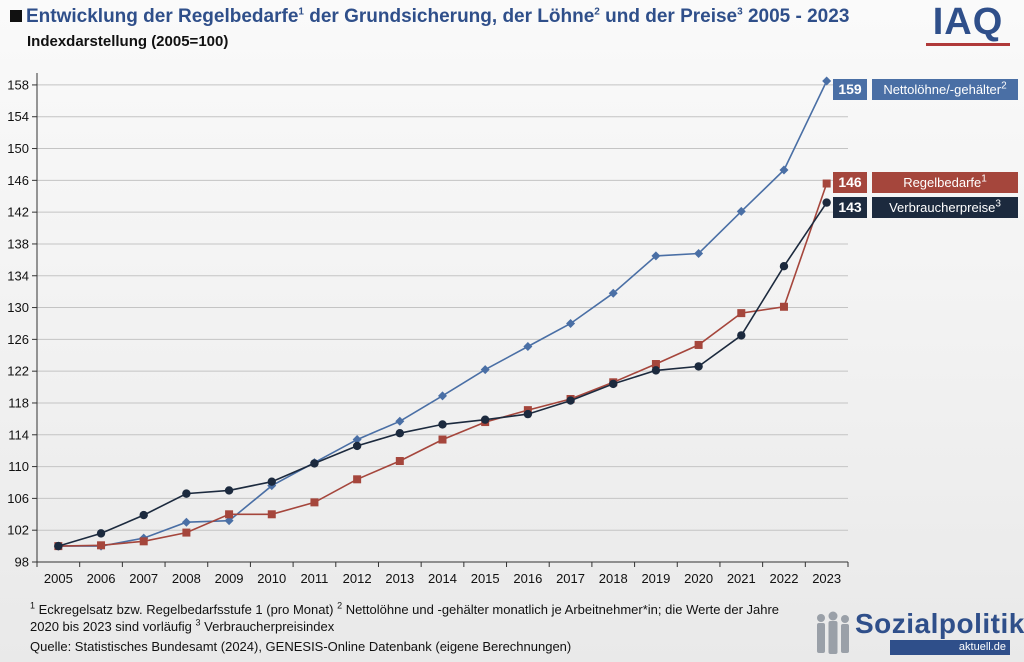  What do you see at coordinates (918, 632) in the screenshot?
I see `sozialpolitik-aktuell-logo: Sozialpolitik- aktuell.de` at bounding box center [918, 632].